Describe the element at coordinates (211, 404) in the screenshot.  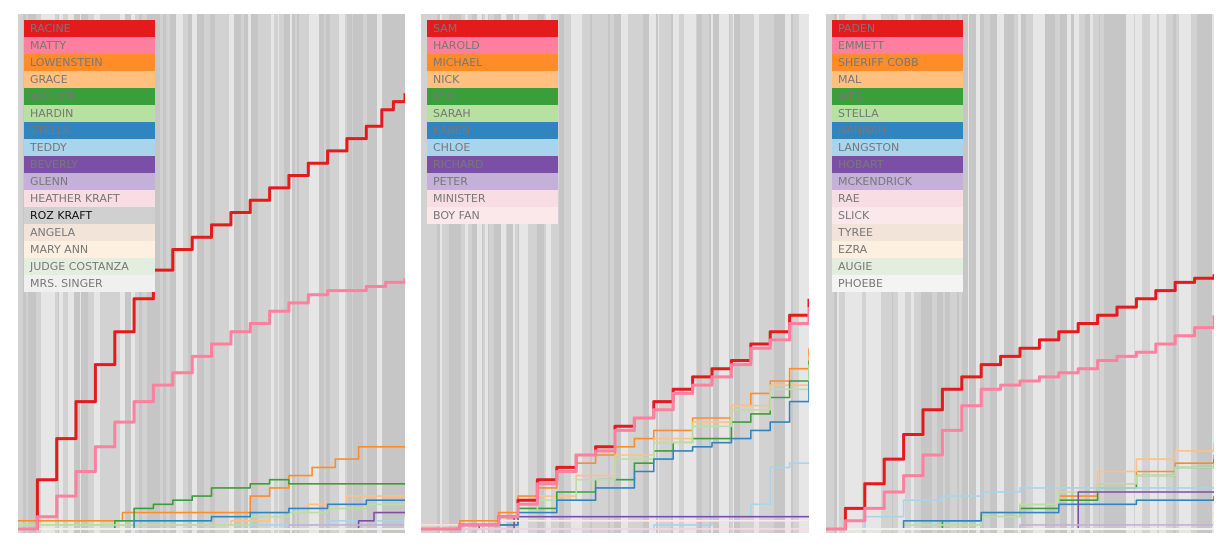
I see `series-line-matty` at that location.